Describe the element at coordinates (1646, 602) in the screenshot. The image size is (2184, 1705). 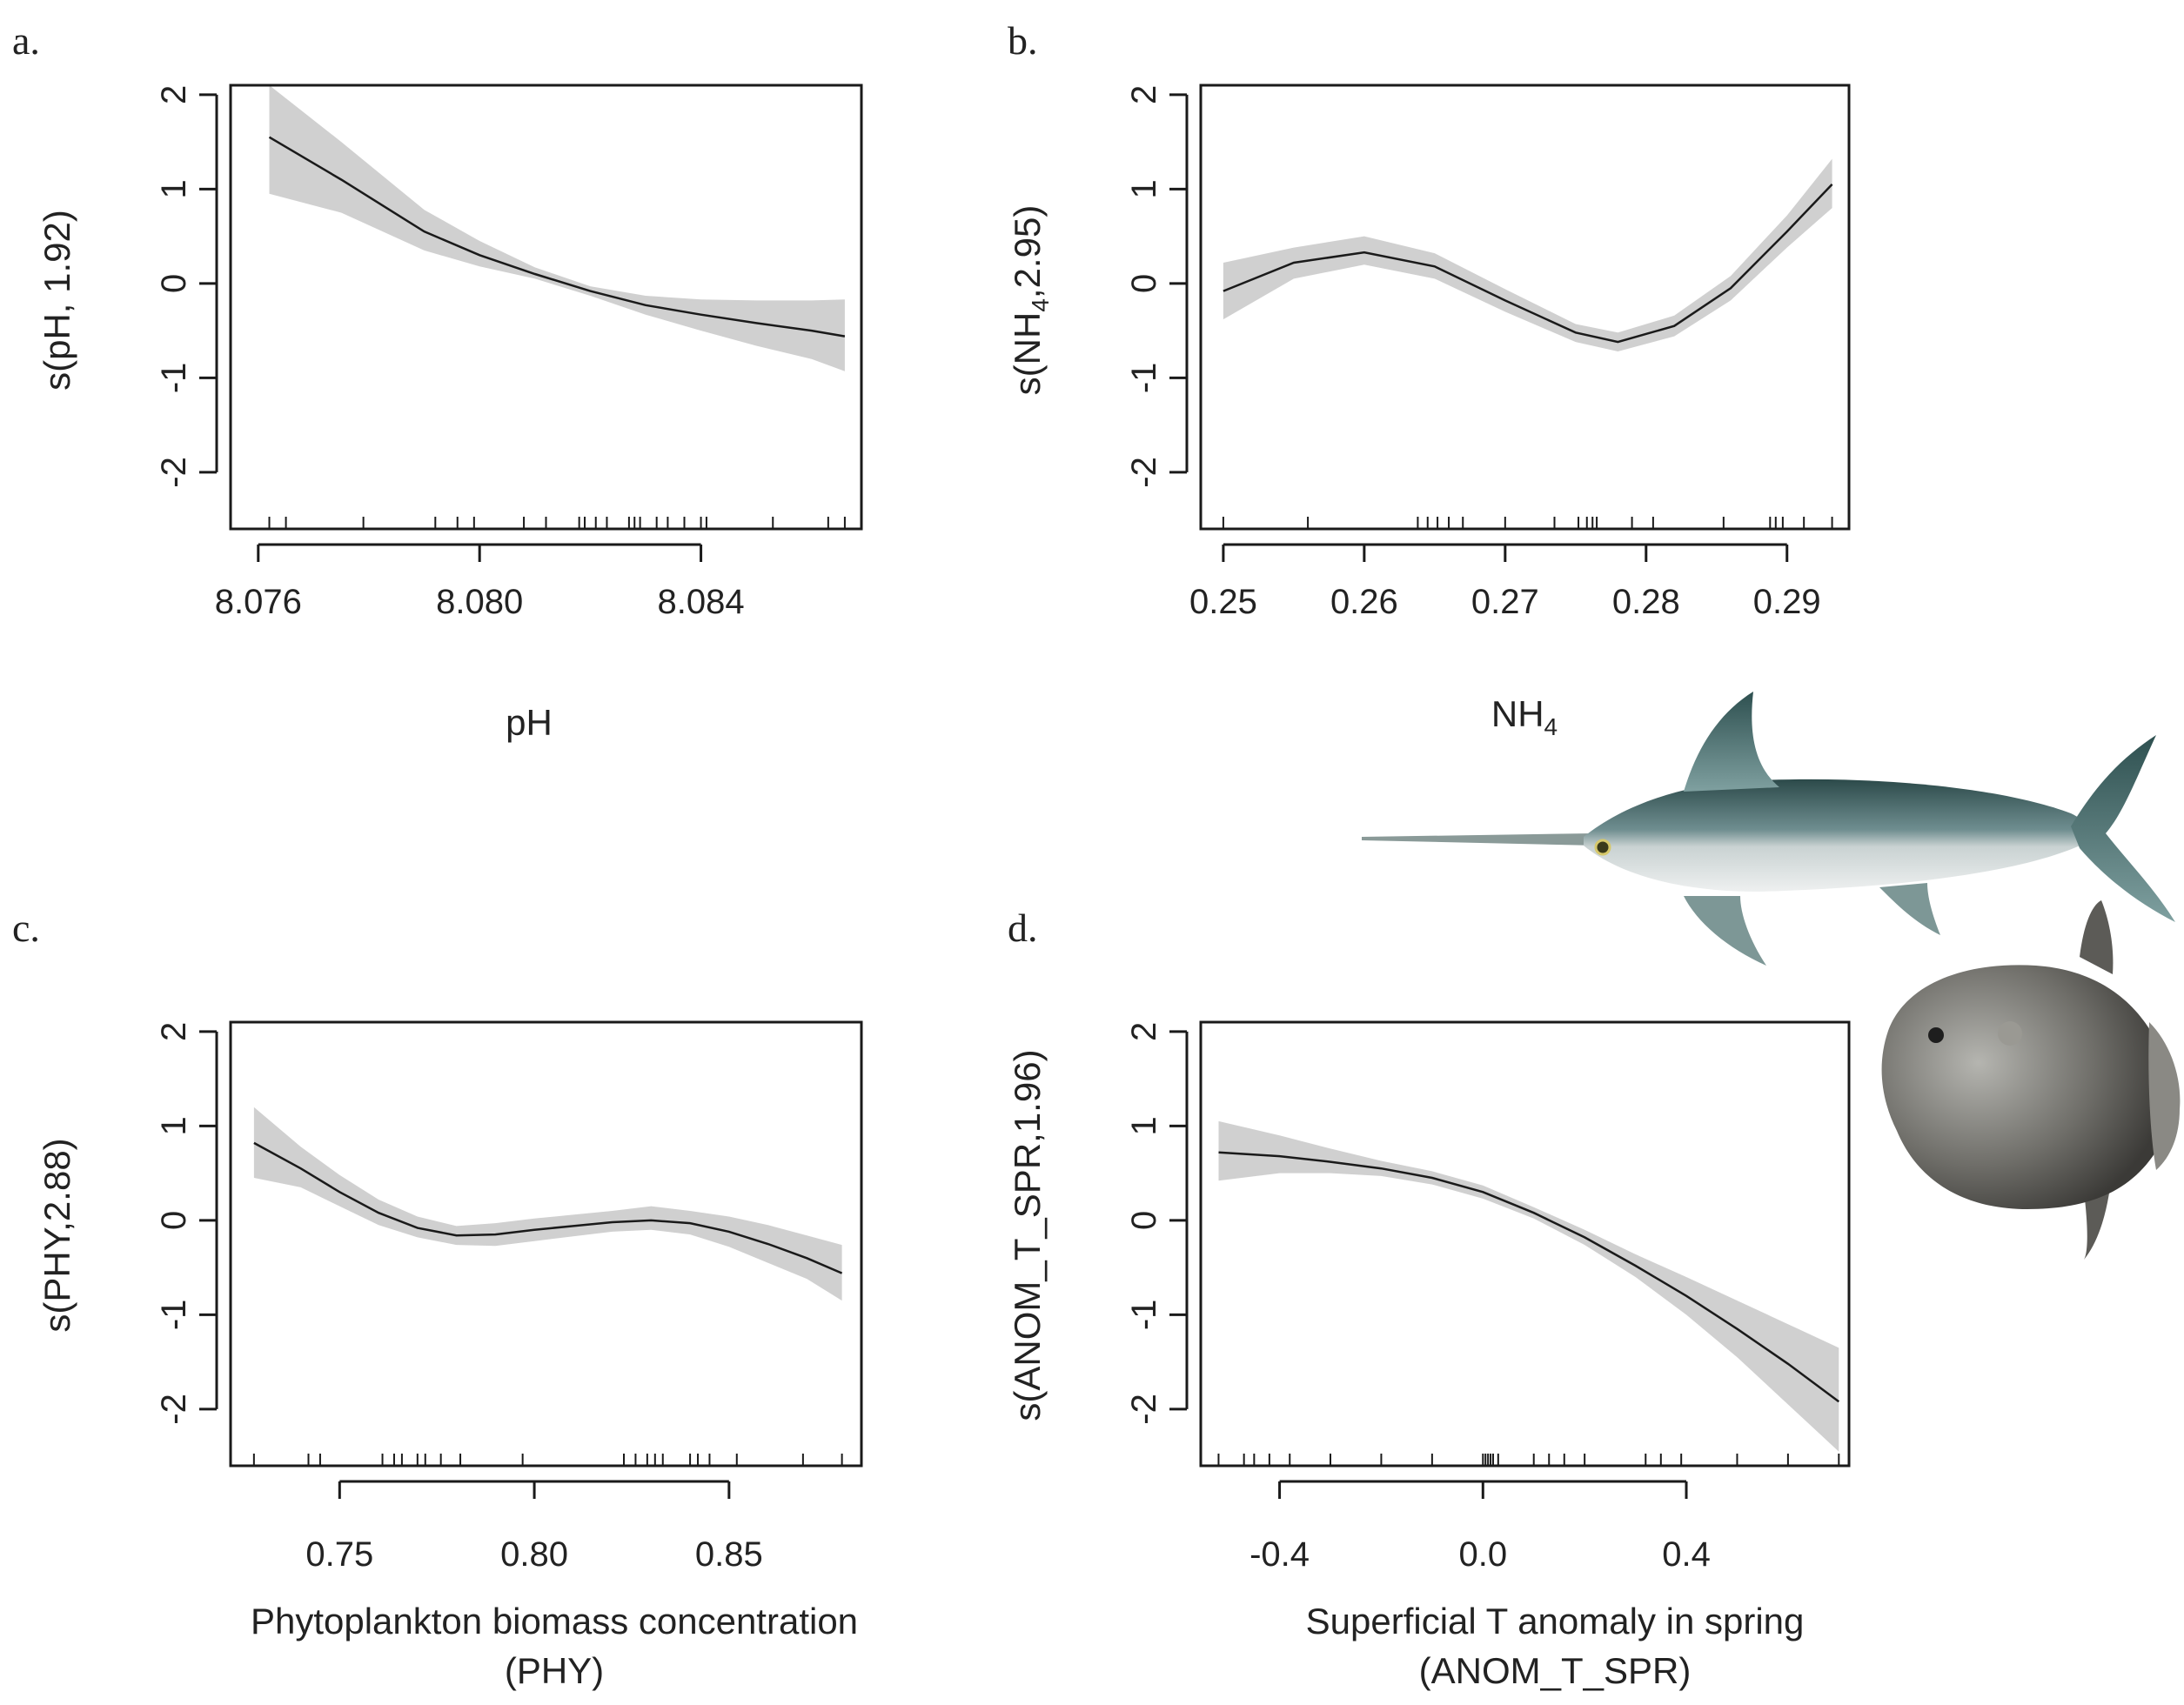
I see `panel-b-x-tick-label: 0.28` at that location.